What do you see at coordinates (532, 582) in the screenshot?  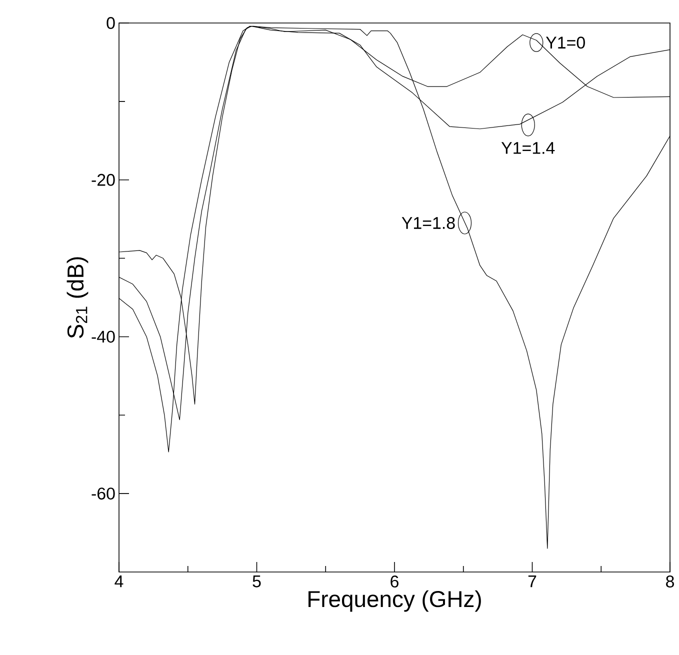 I see `x-tick-label: 7` at bounding box center [532, 582].